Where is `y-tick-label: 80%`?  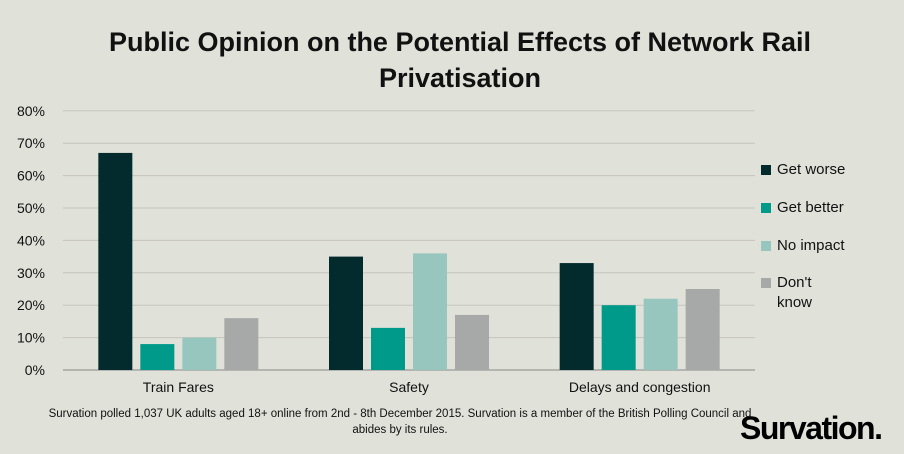
y-tick-label: 80% is located at coordinates (31, 111).